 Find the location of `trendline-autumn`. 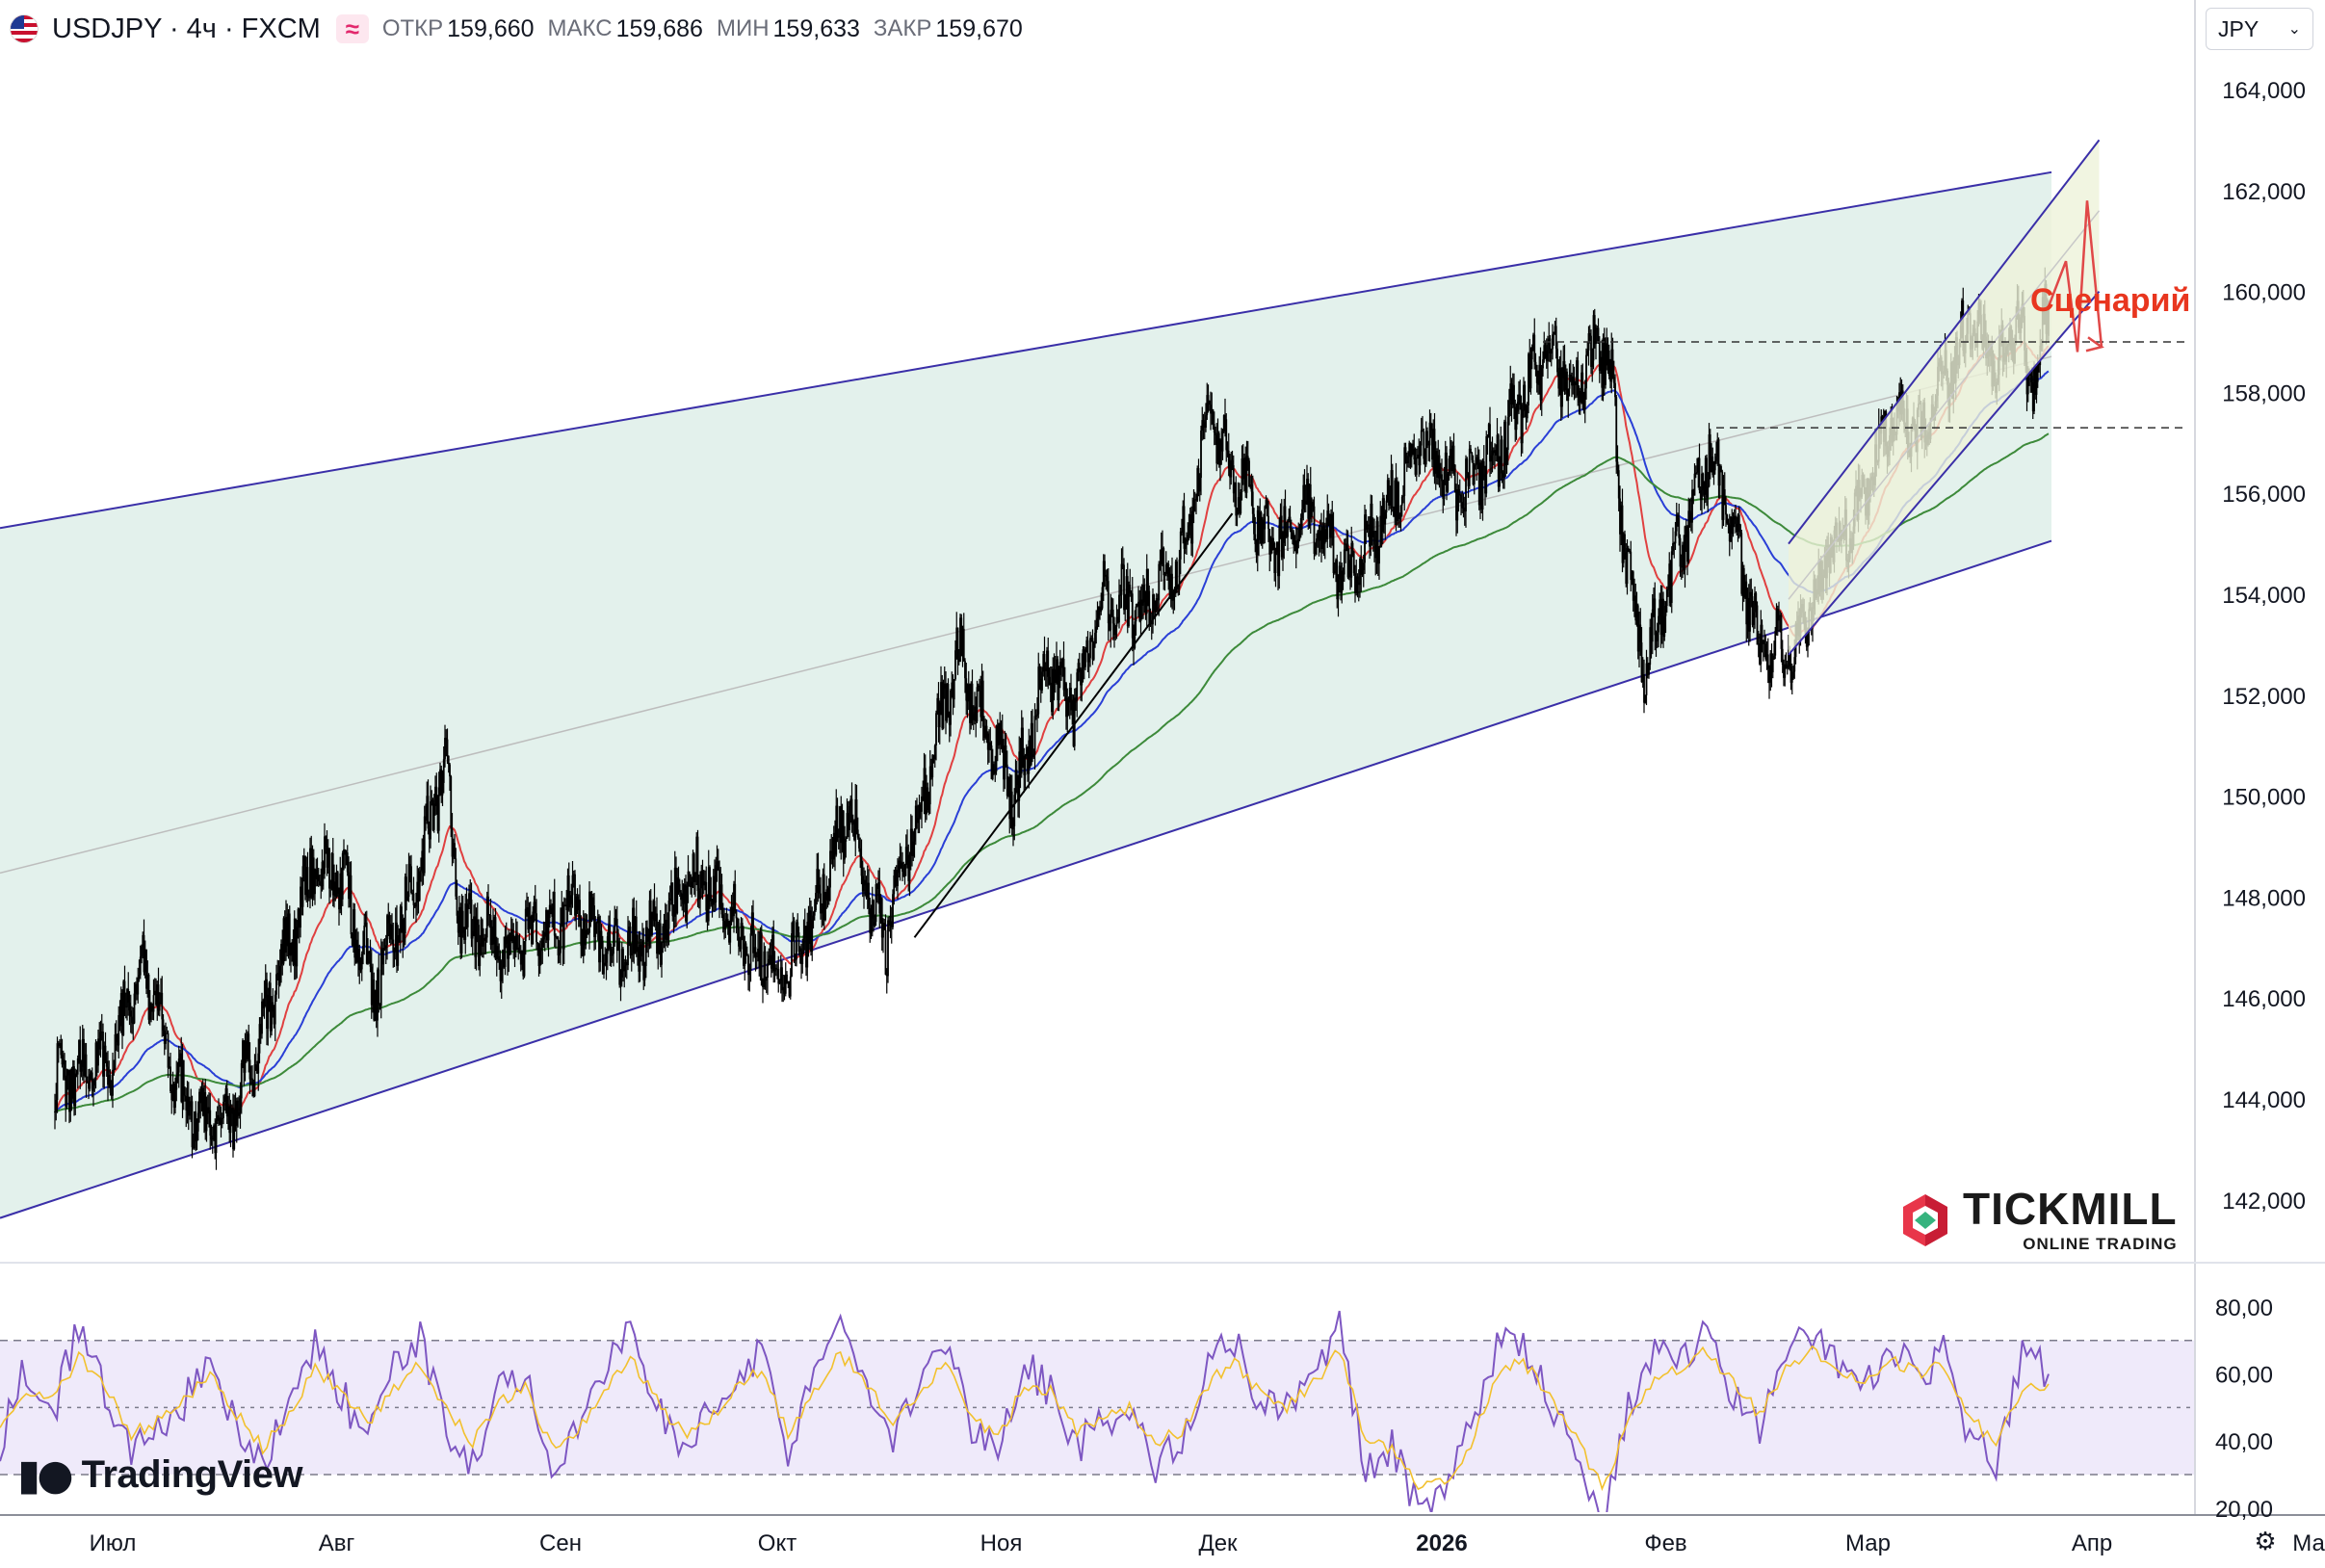

trendline-autumn is located at coordinates (1073, 725).